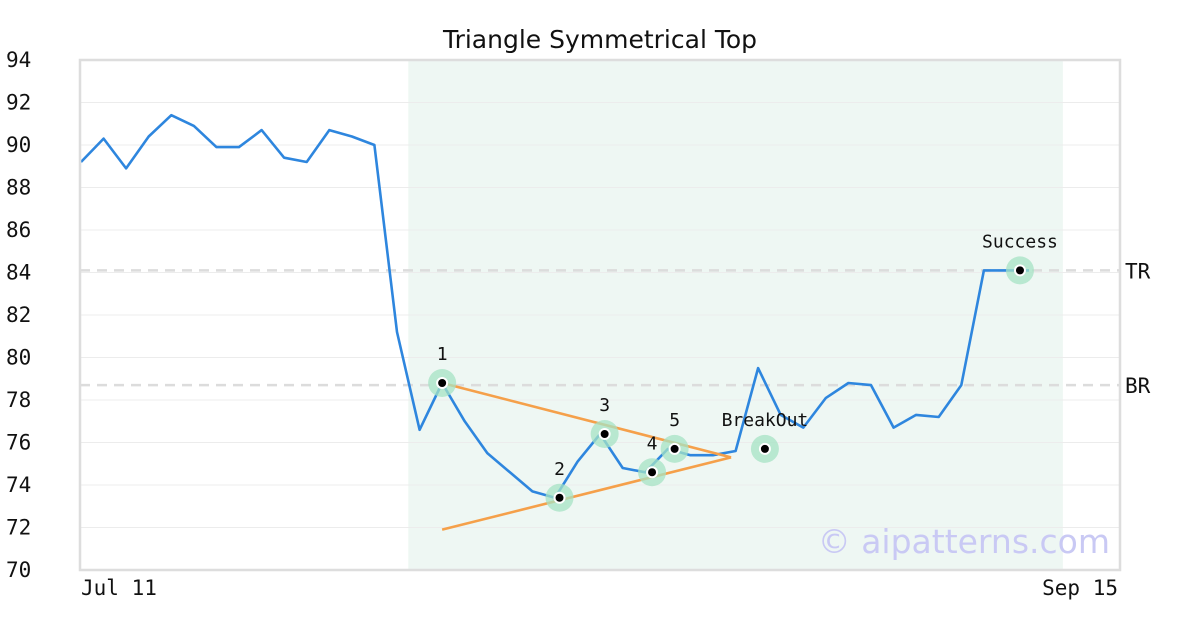  What do you see at coordinates (652, 443) in the screenshot?
I see `point-label: 4` at bounding box center [652, 443].